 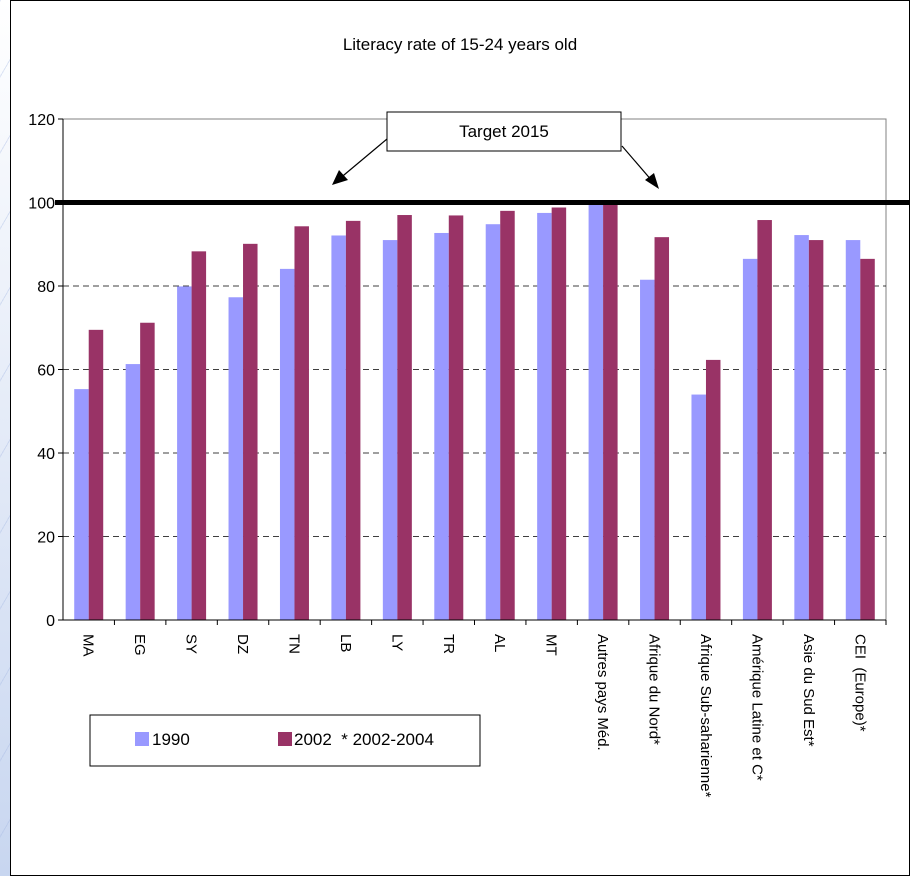 I want to click on y-tick-label: 0, so click(x=50, y=621).